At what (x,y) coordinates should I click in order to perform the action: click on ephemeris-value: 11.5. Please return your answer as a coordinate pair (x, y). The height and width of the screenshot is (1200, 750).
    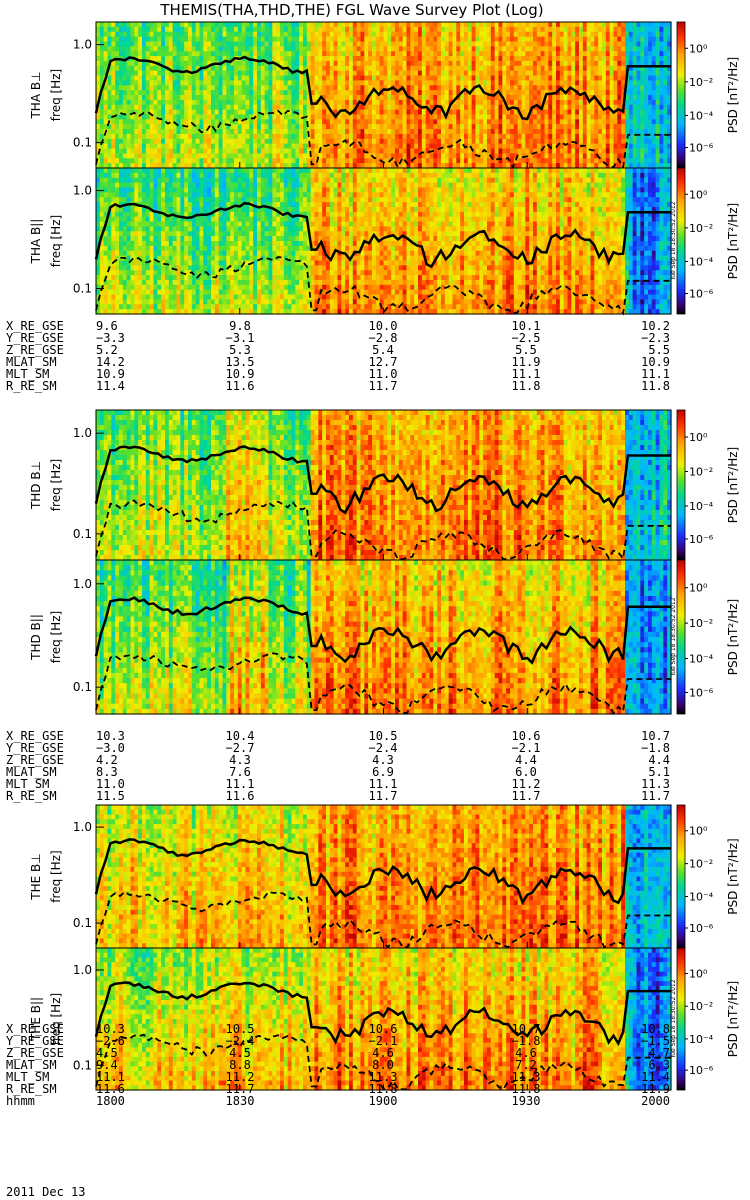
    Looking at the image, I should click on (110, 796).